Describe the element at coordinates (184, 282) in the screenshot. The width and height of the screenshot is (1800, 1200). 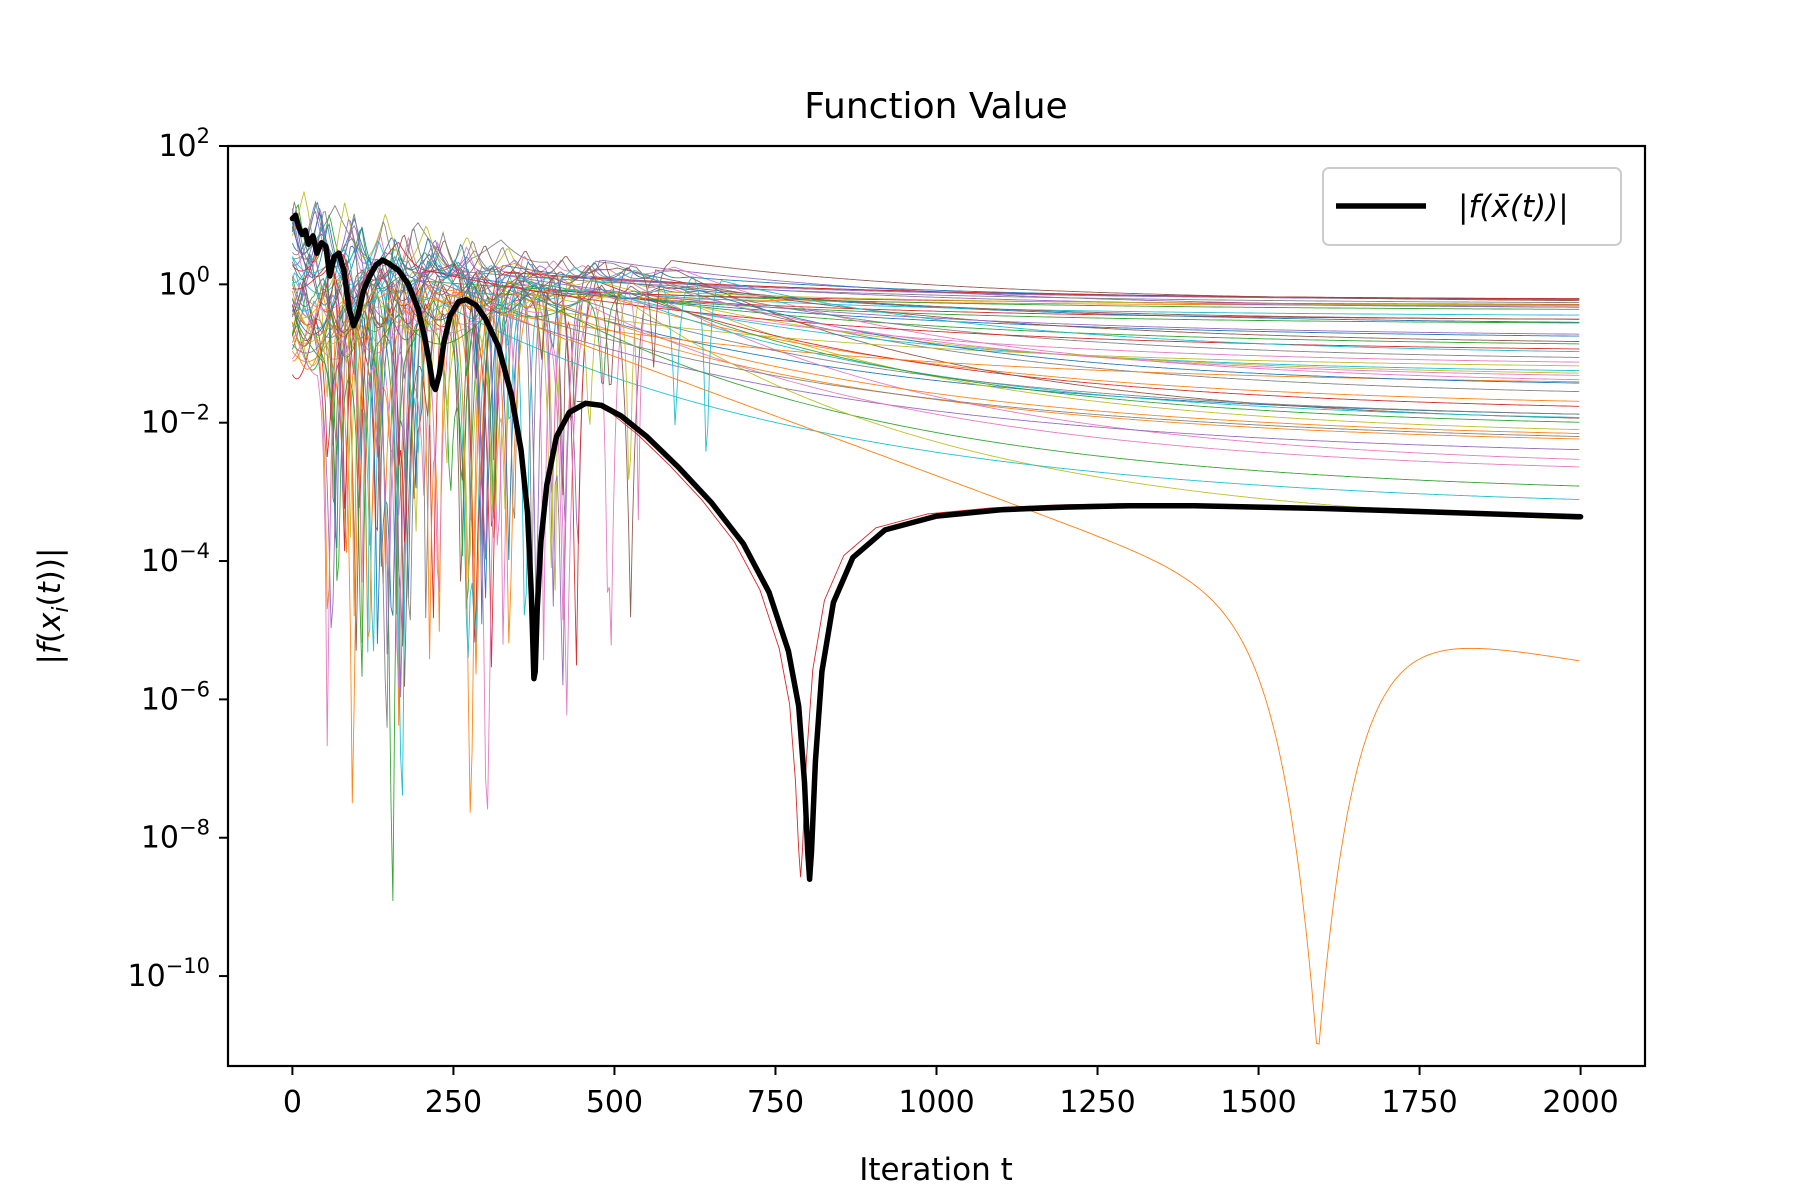
I see `y-tick-label: 10⁰` at that location.